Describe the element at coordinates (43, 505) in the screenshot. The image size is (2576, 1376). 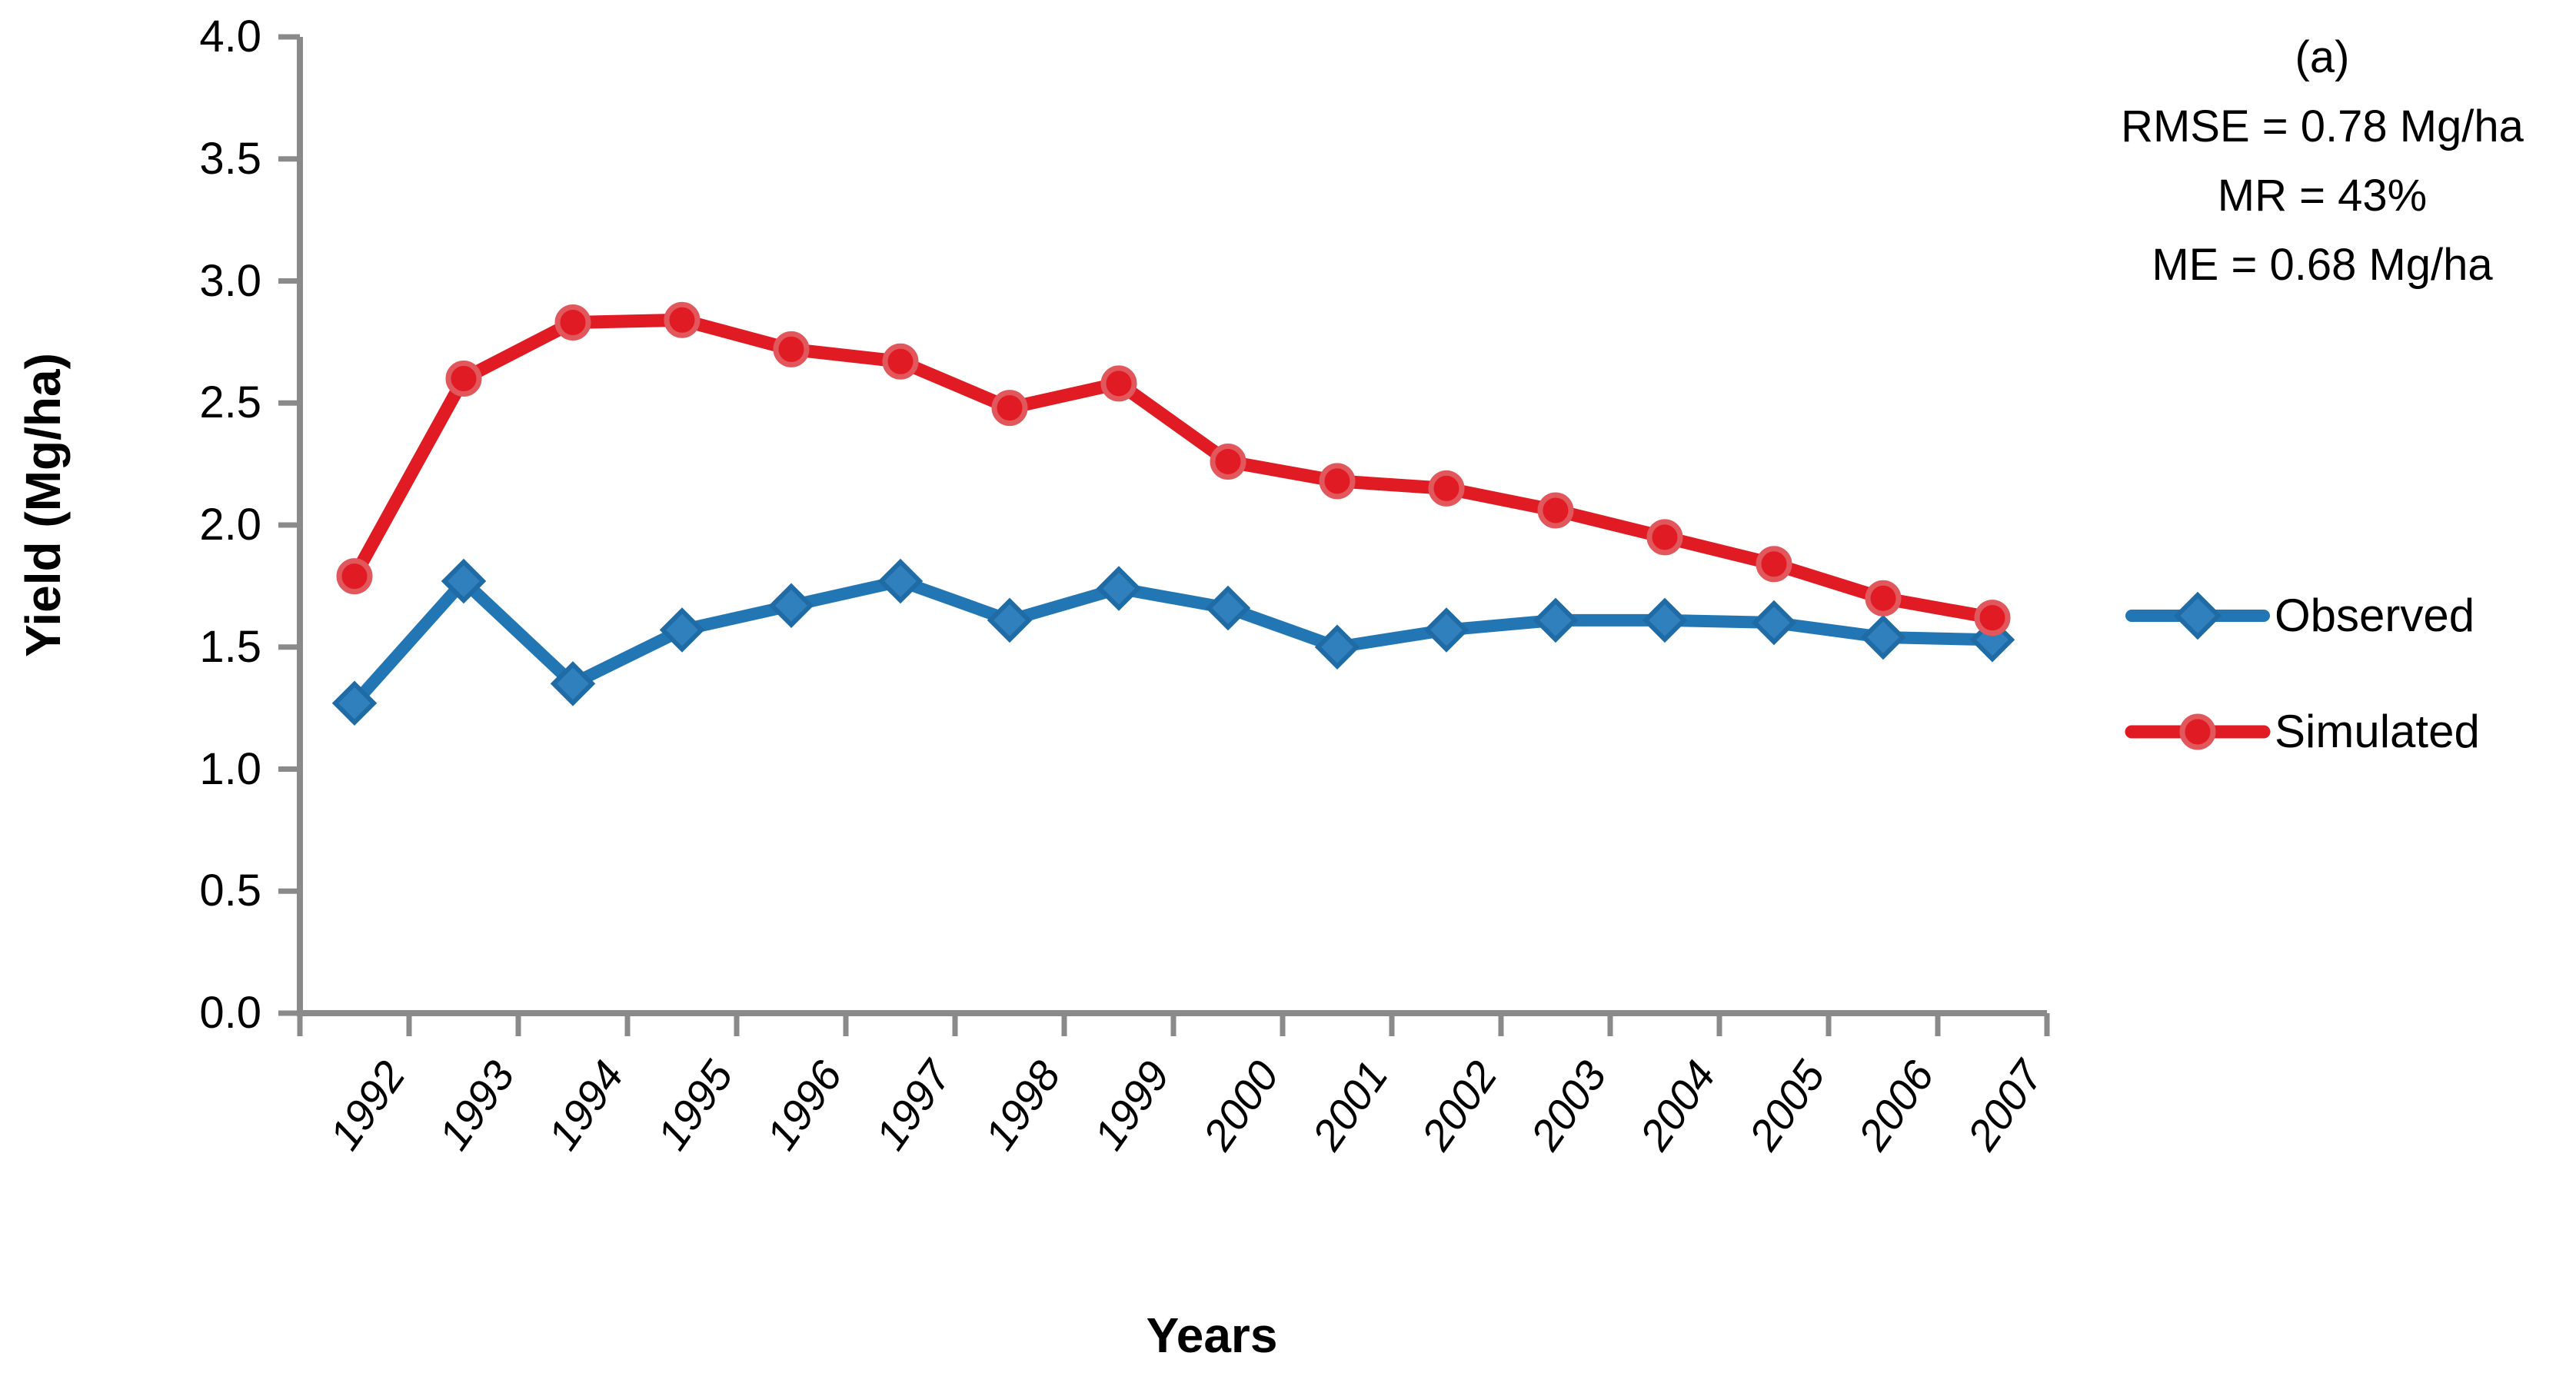
I see `y-axis-title: Yield (Mg/ha)` at that location.